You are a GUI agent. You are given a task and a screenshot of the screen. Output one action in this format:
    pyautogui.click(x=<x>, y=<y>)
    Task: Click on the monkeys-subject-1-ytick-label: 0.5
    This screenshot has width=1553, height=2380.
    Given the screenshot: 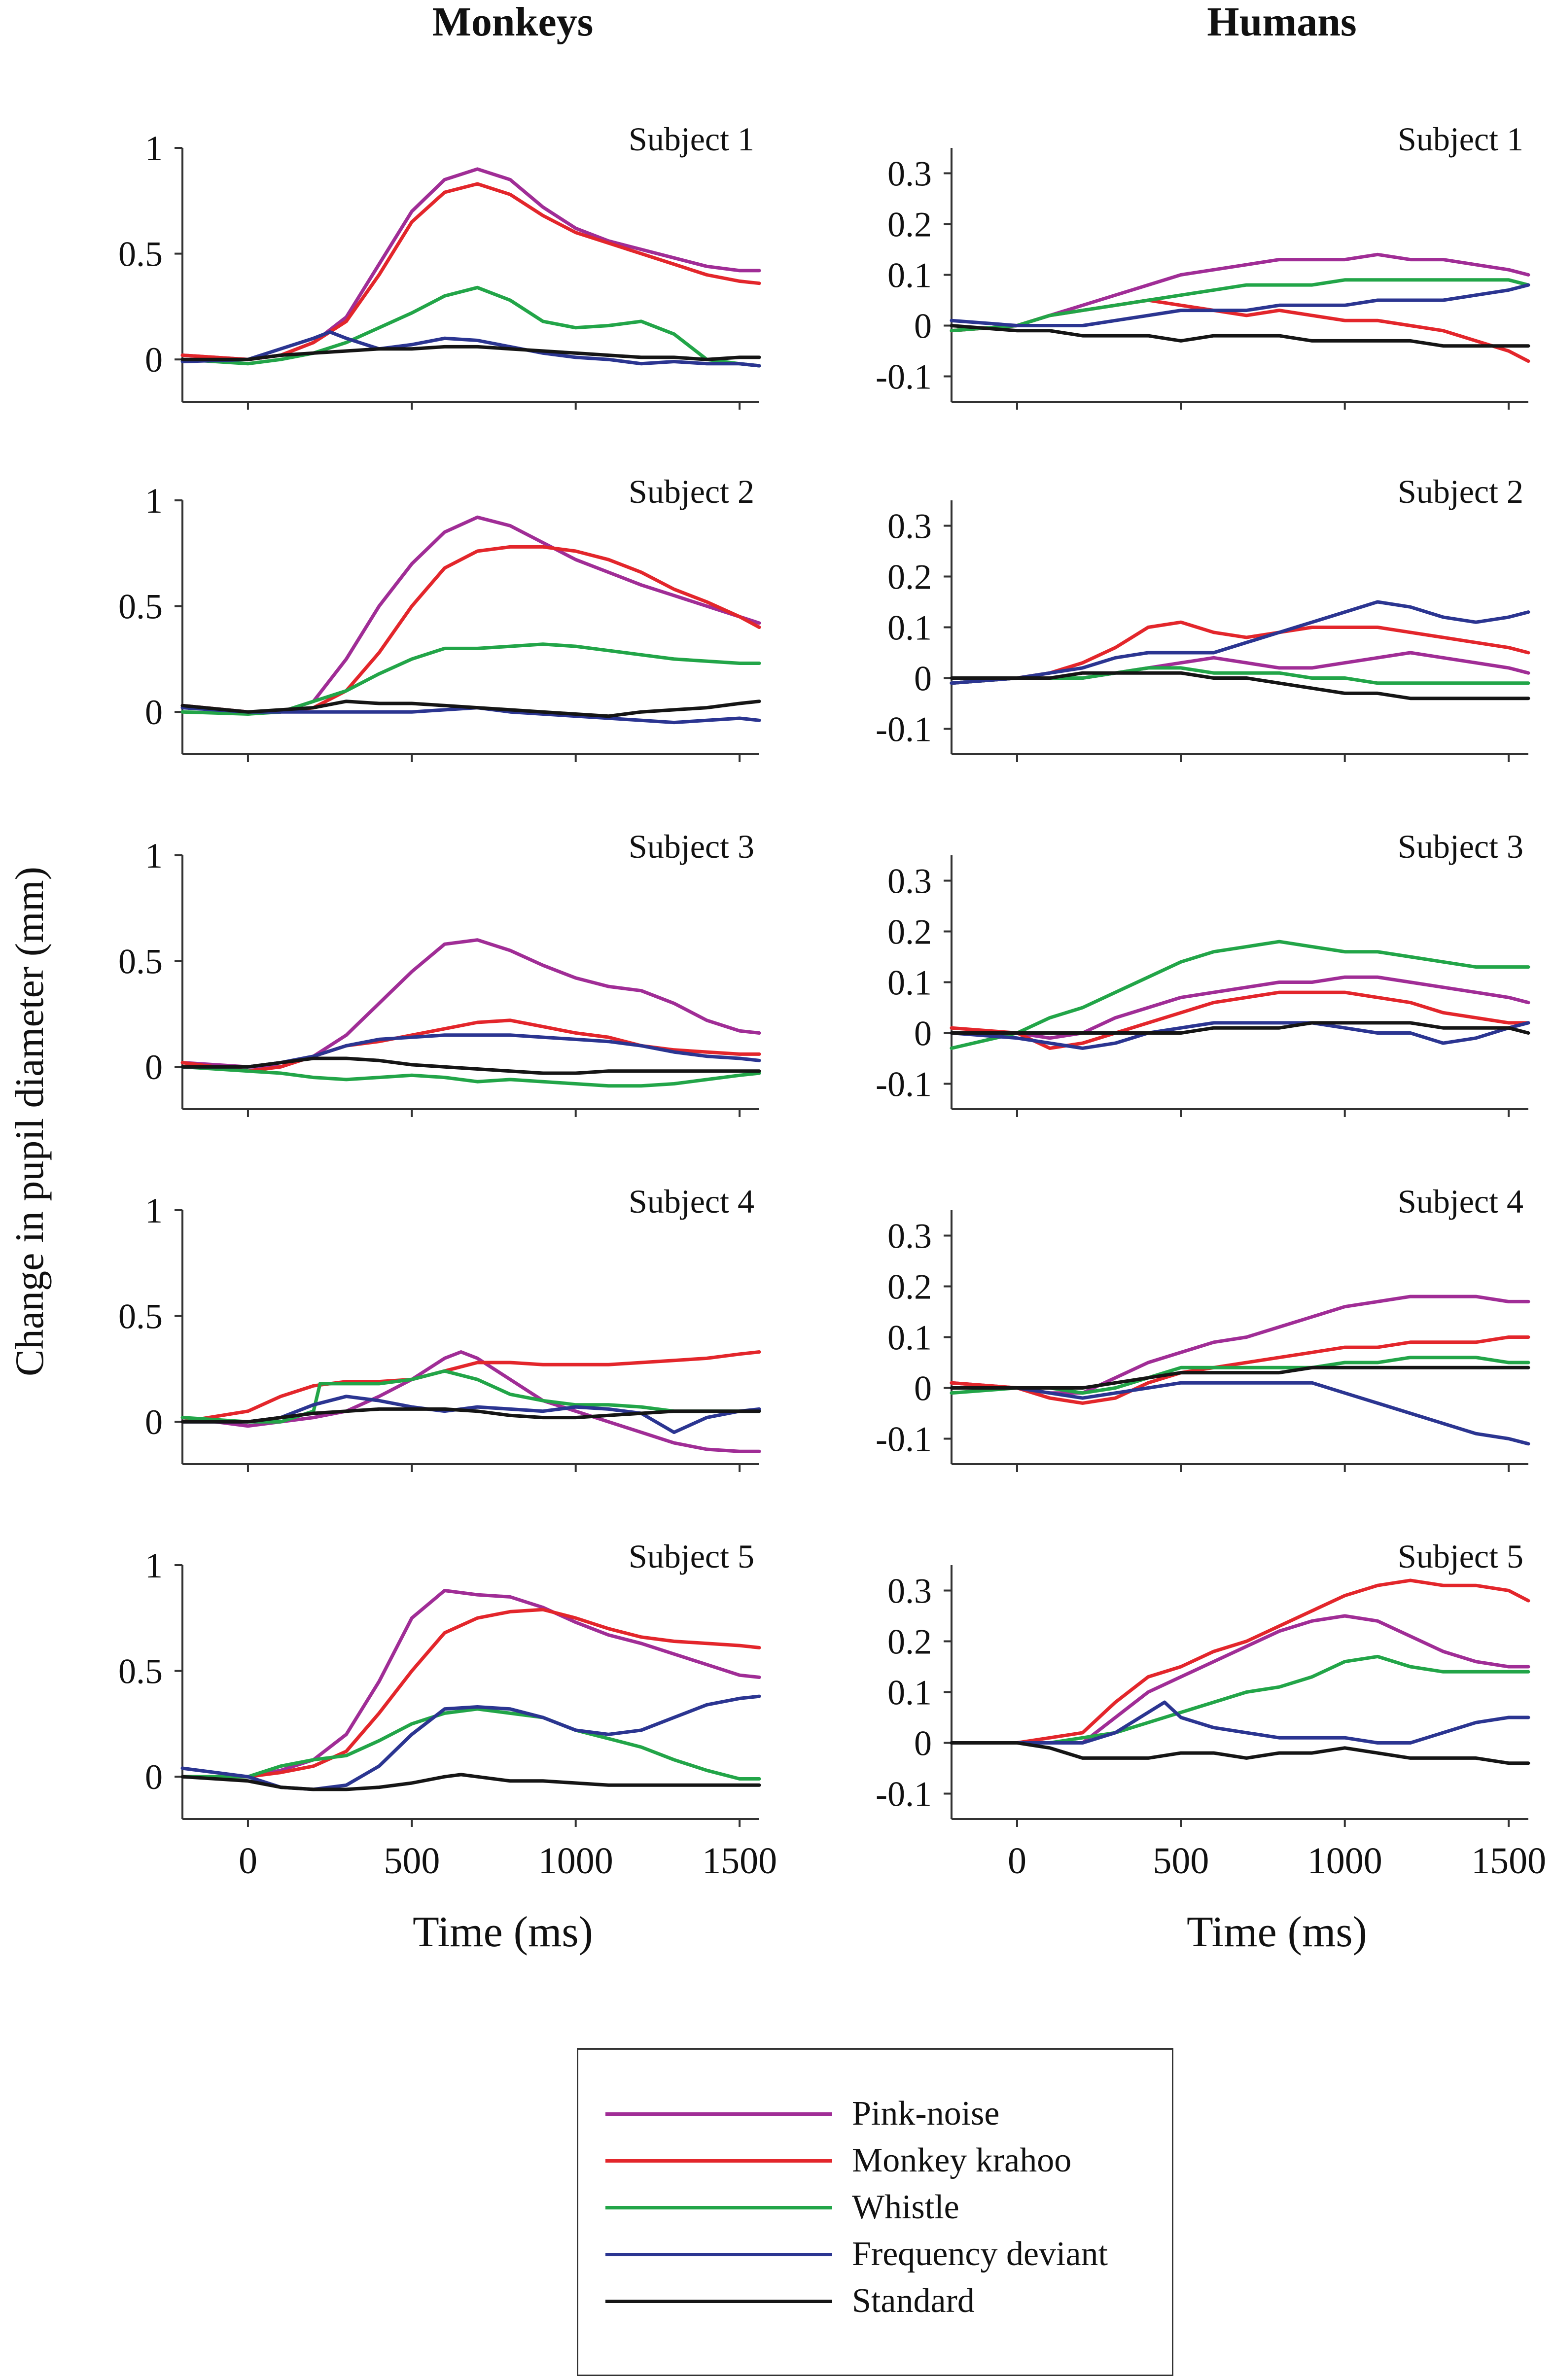 What is the action you would take?
    pyautogui.click(x=140, y=255)
    